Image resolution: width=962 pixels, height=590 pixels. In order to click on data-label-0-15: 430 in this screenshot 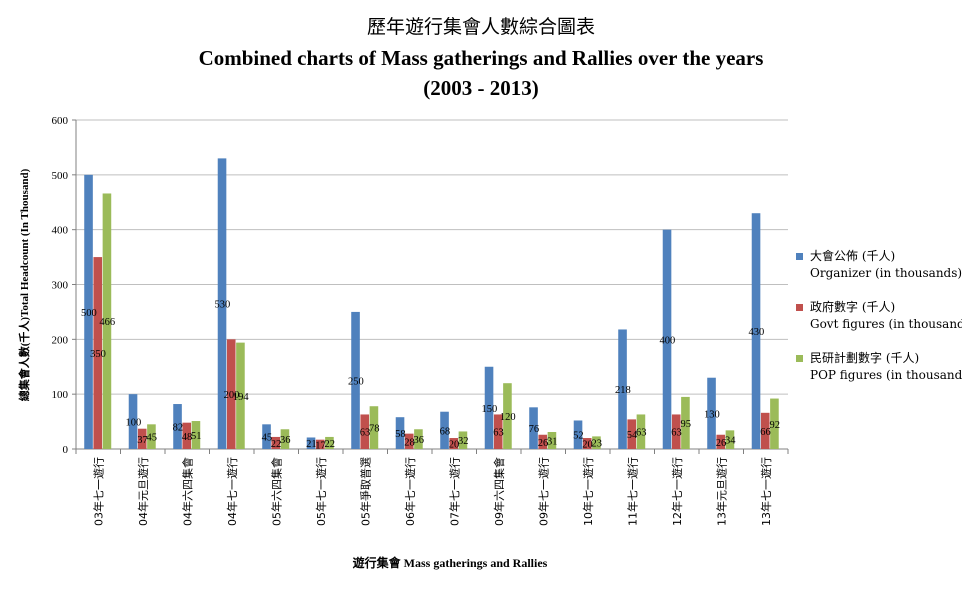, I will do `click(756, 332)`.